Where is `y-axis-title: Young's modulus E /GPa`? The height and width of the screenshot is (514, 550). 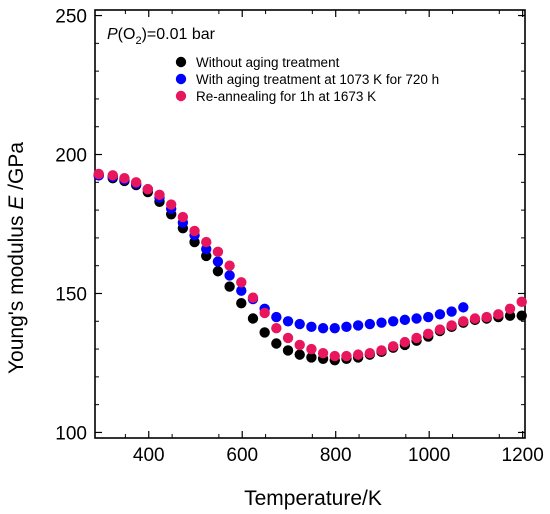 y-axis-title: Young's modulus E /GPa is located at coordinates (16, 258).